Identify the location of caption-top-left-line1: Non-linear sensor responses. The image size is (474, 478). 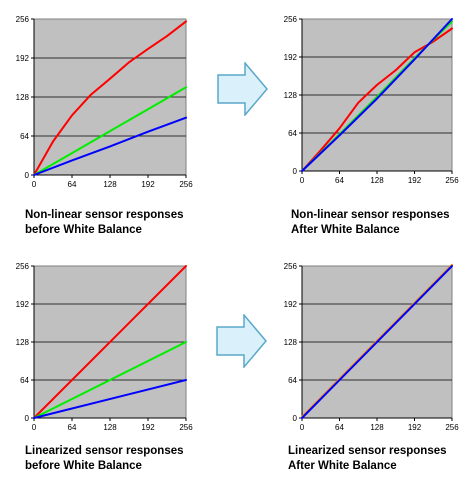
(104, 215).